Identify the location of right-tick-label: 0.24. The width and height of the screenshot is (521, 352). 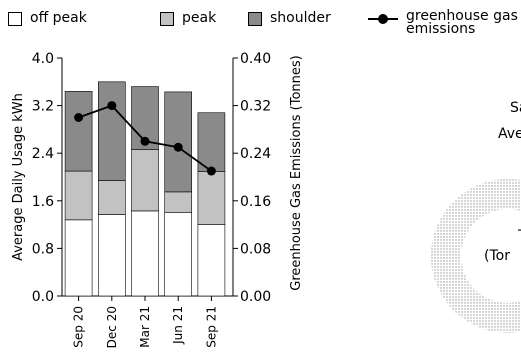
(255, 154).